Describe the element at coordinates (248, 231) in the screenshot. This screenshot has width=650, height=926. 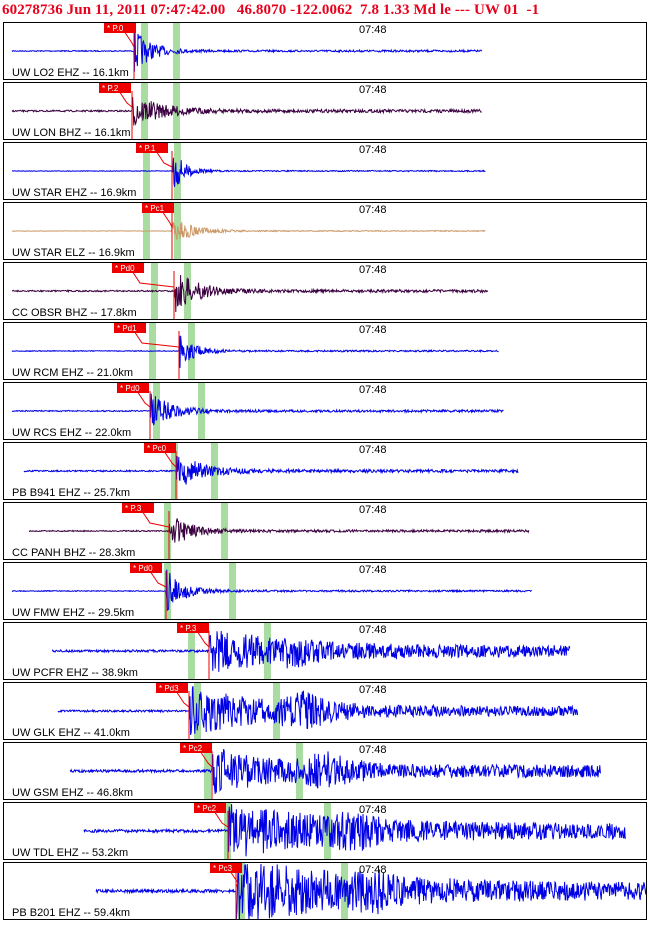
I see `waveform-trace: * Pc1` at that location.